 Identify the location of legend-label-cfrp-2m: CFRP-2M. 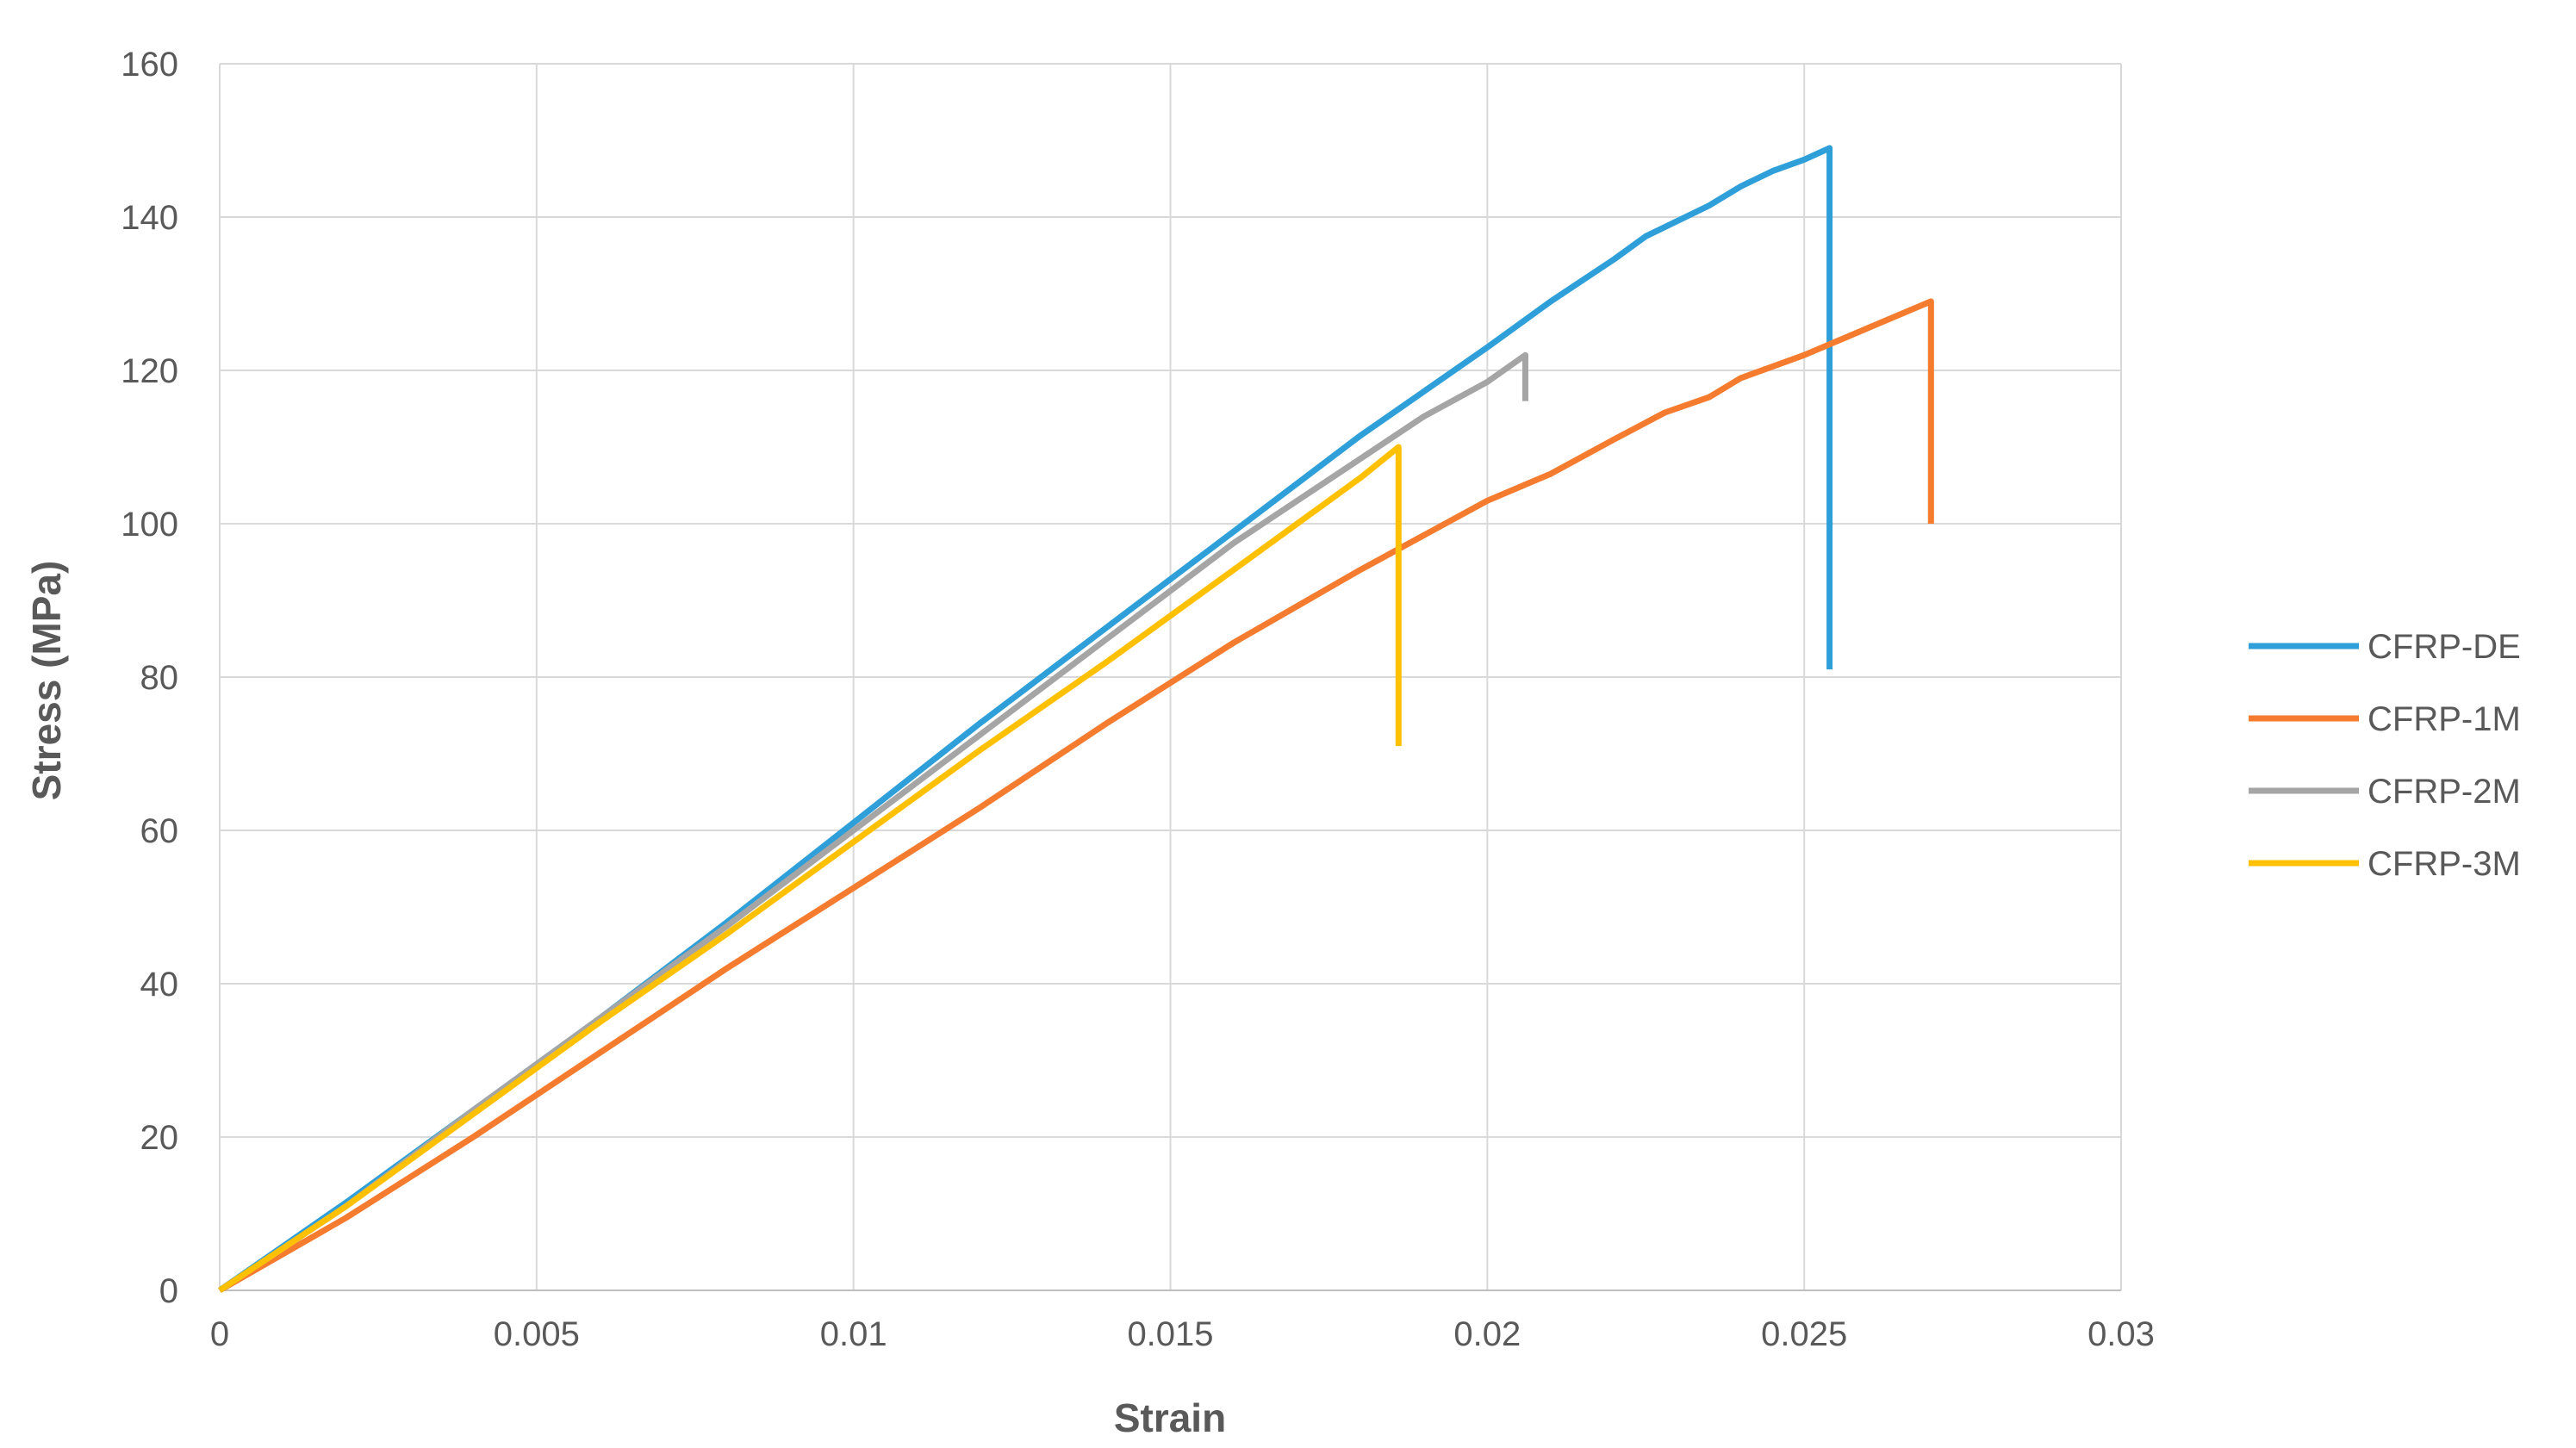
(2445, 792).